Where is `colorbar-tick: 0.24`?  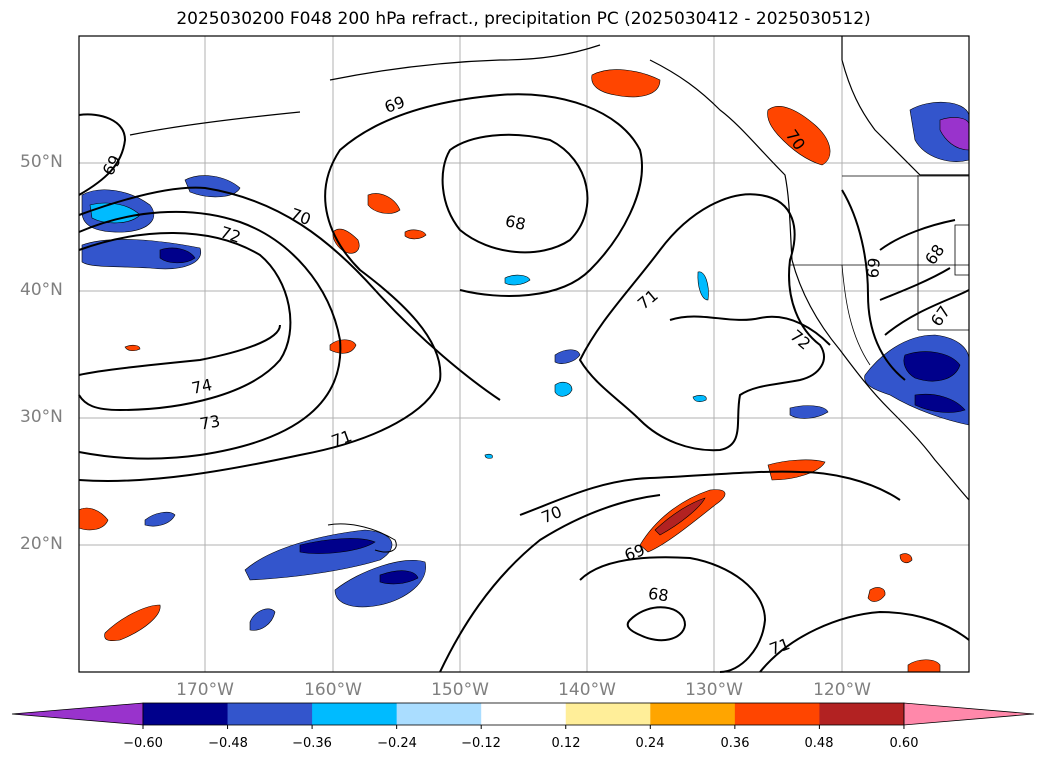 colorbar-tick: 0.24 is located at coordinates (650, 743).